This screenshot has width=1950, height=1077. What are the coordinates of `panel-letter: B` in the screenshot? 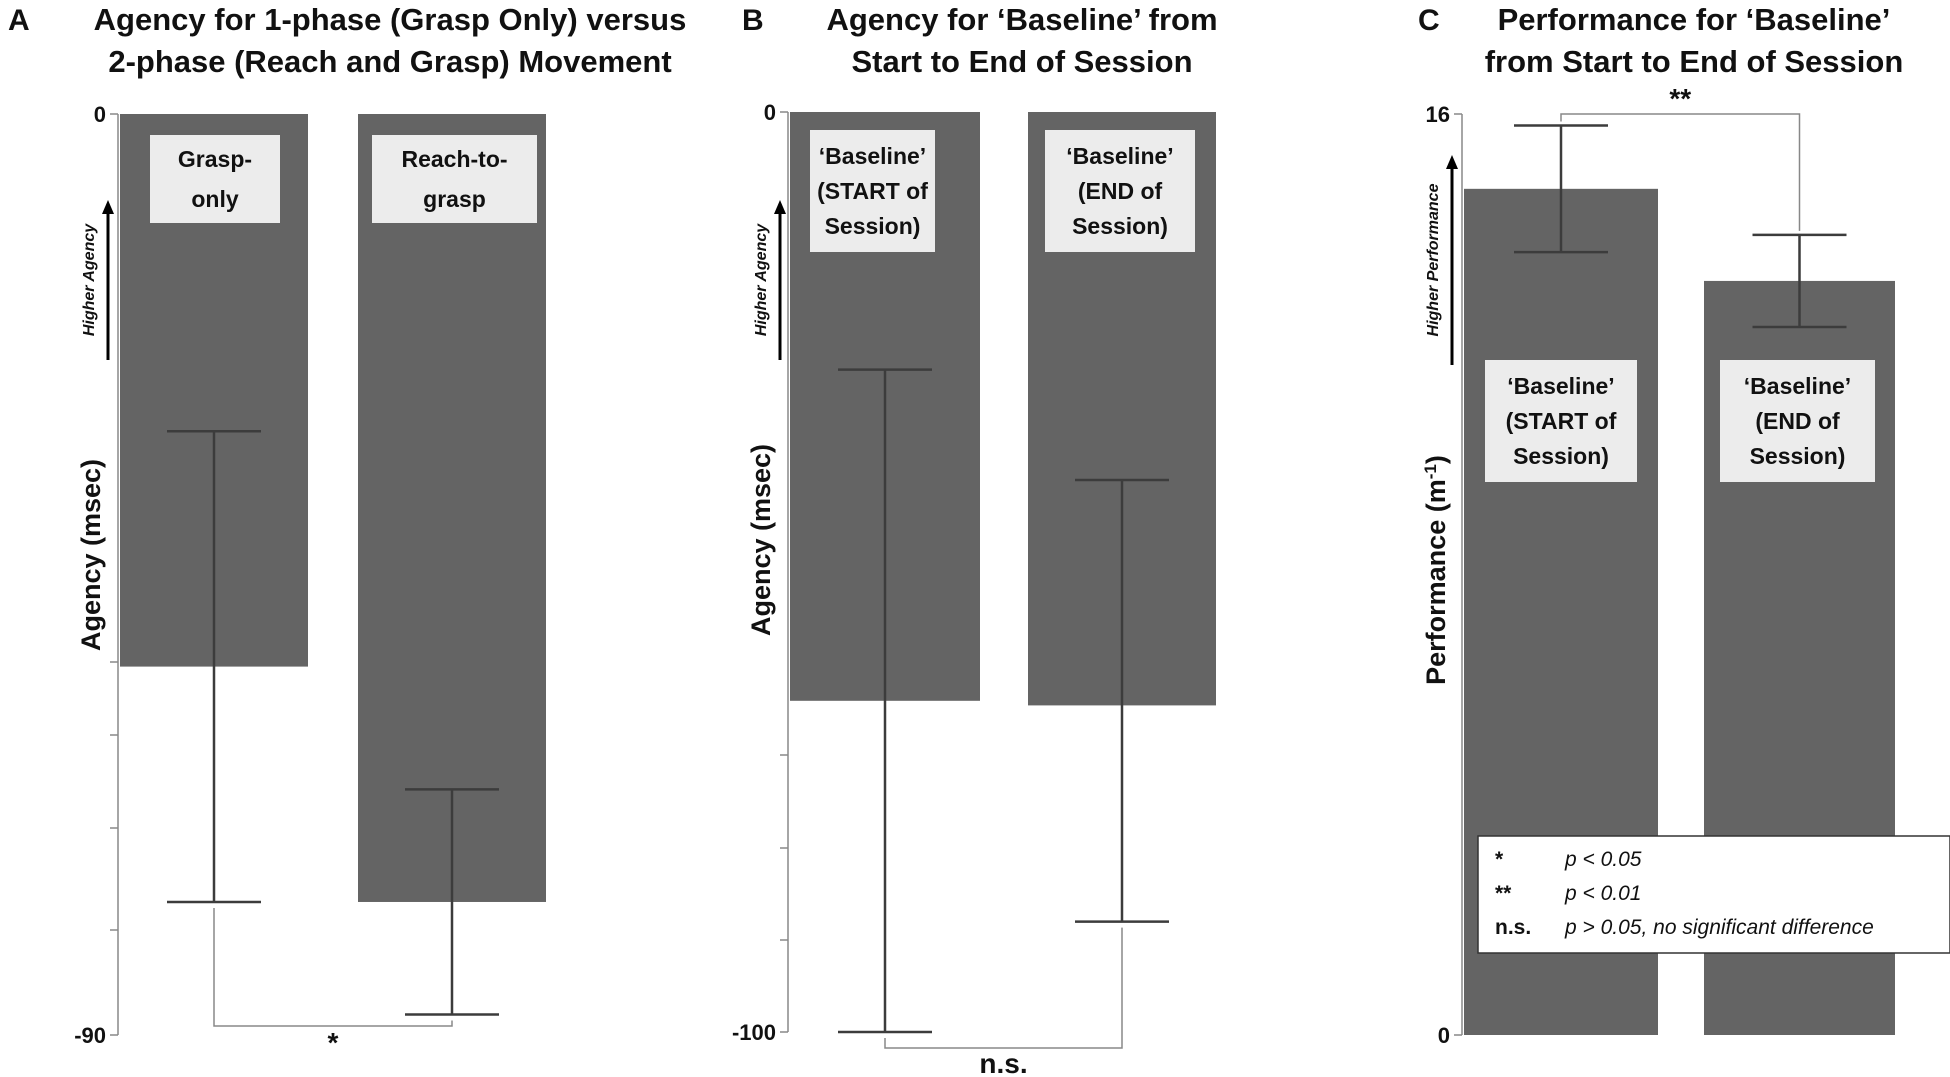 It's located at (753, 20).